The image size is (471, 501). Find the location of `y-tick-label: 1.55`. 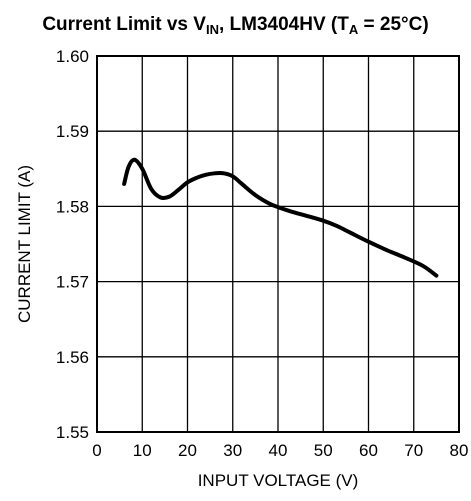

y-tick-label: 1.55 is located at coordinates (72, 432).